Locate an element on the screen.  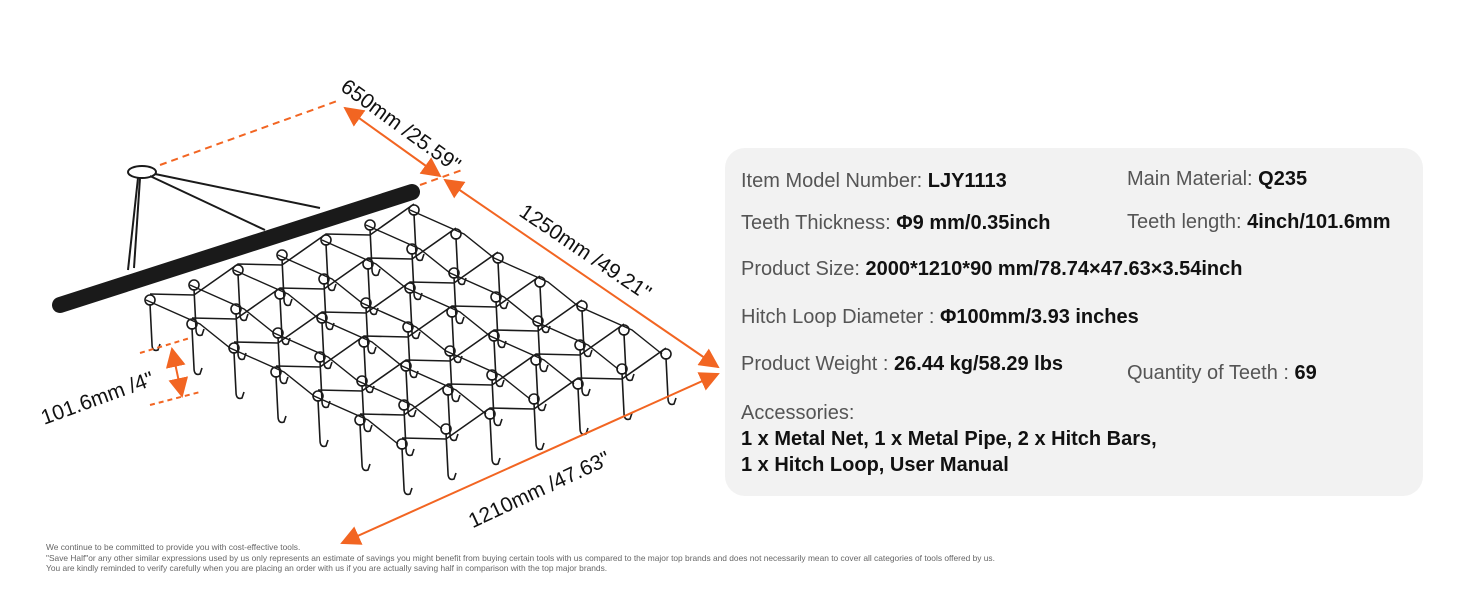
metal-pipe is located at coordinates (236, 248).